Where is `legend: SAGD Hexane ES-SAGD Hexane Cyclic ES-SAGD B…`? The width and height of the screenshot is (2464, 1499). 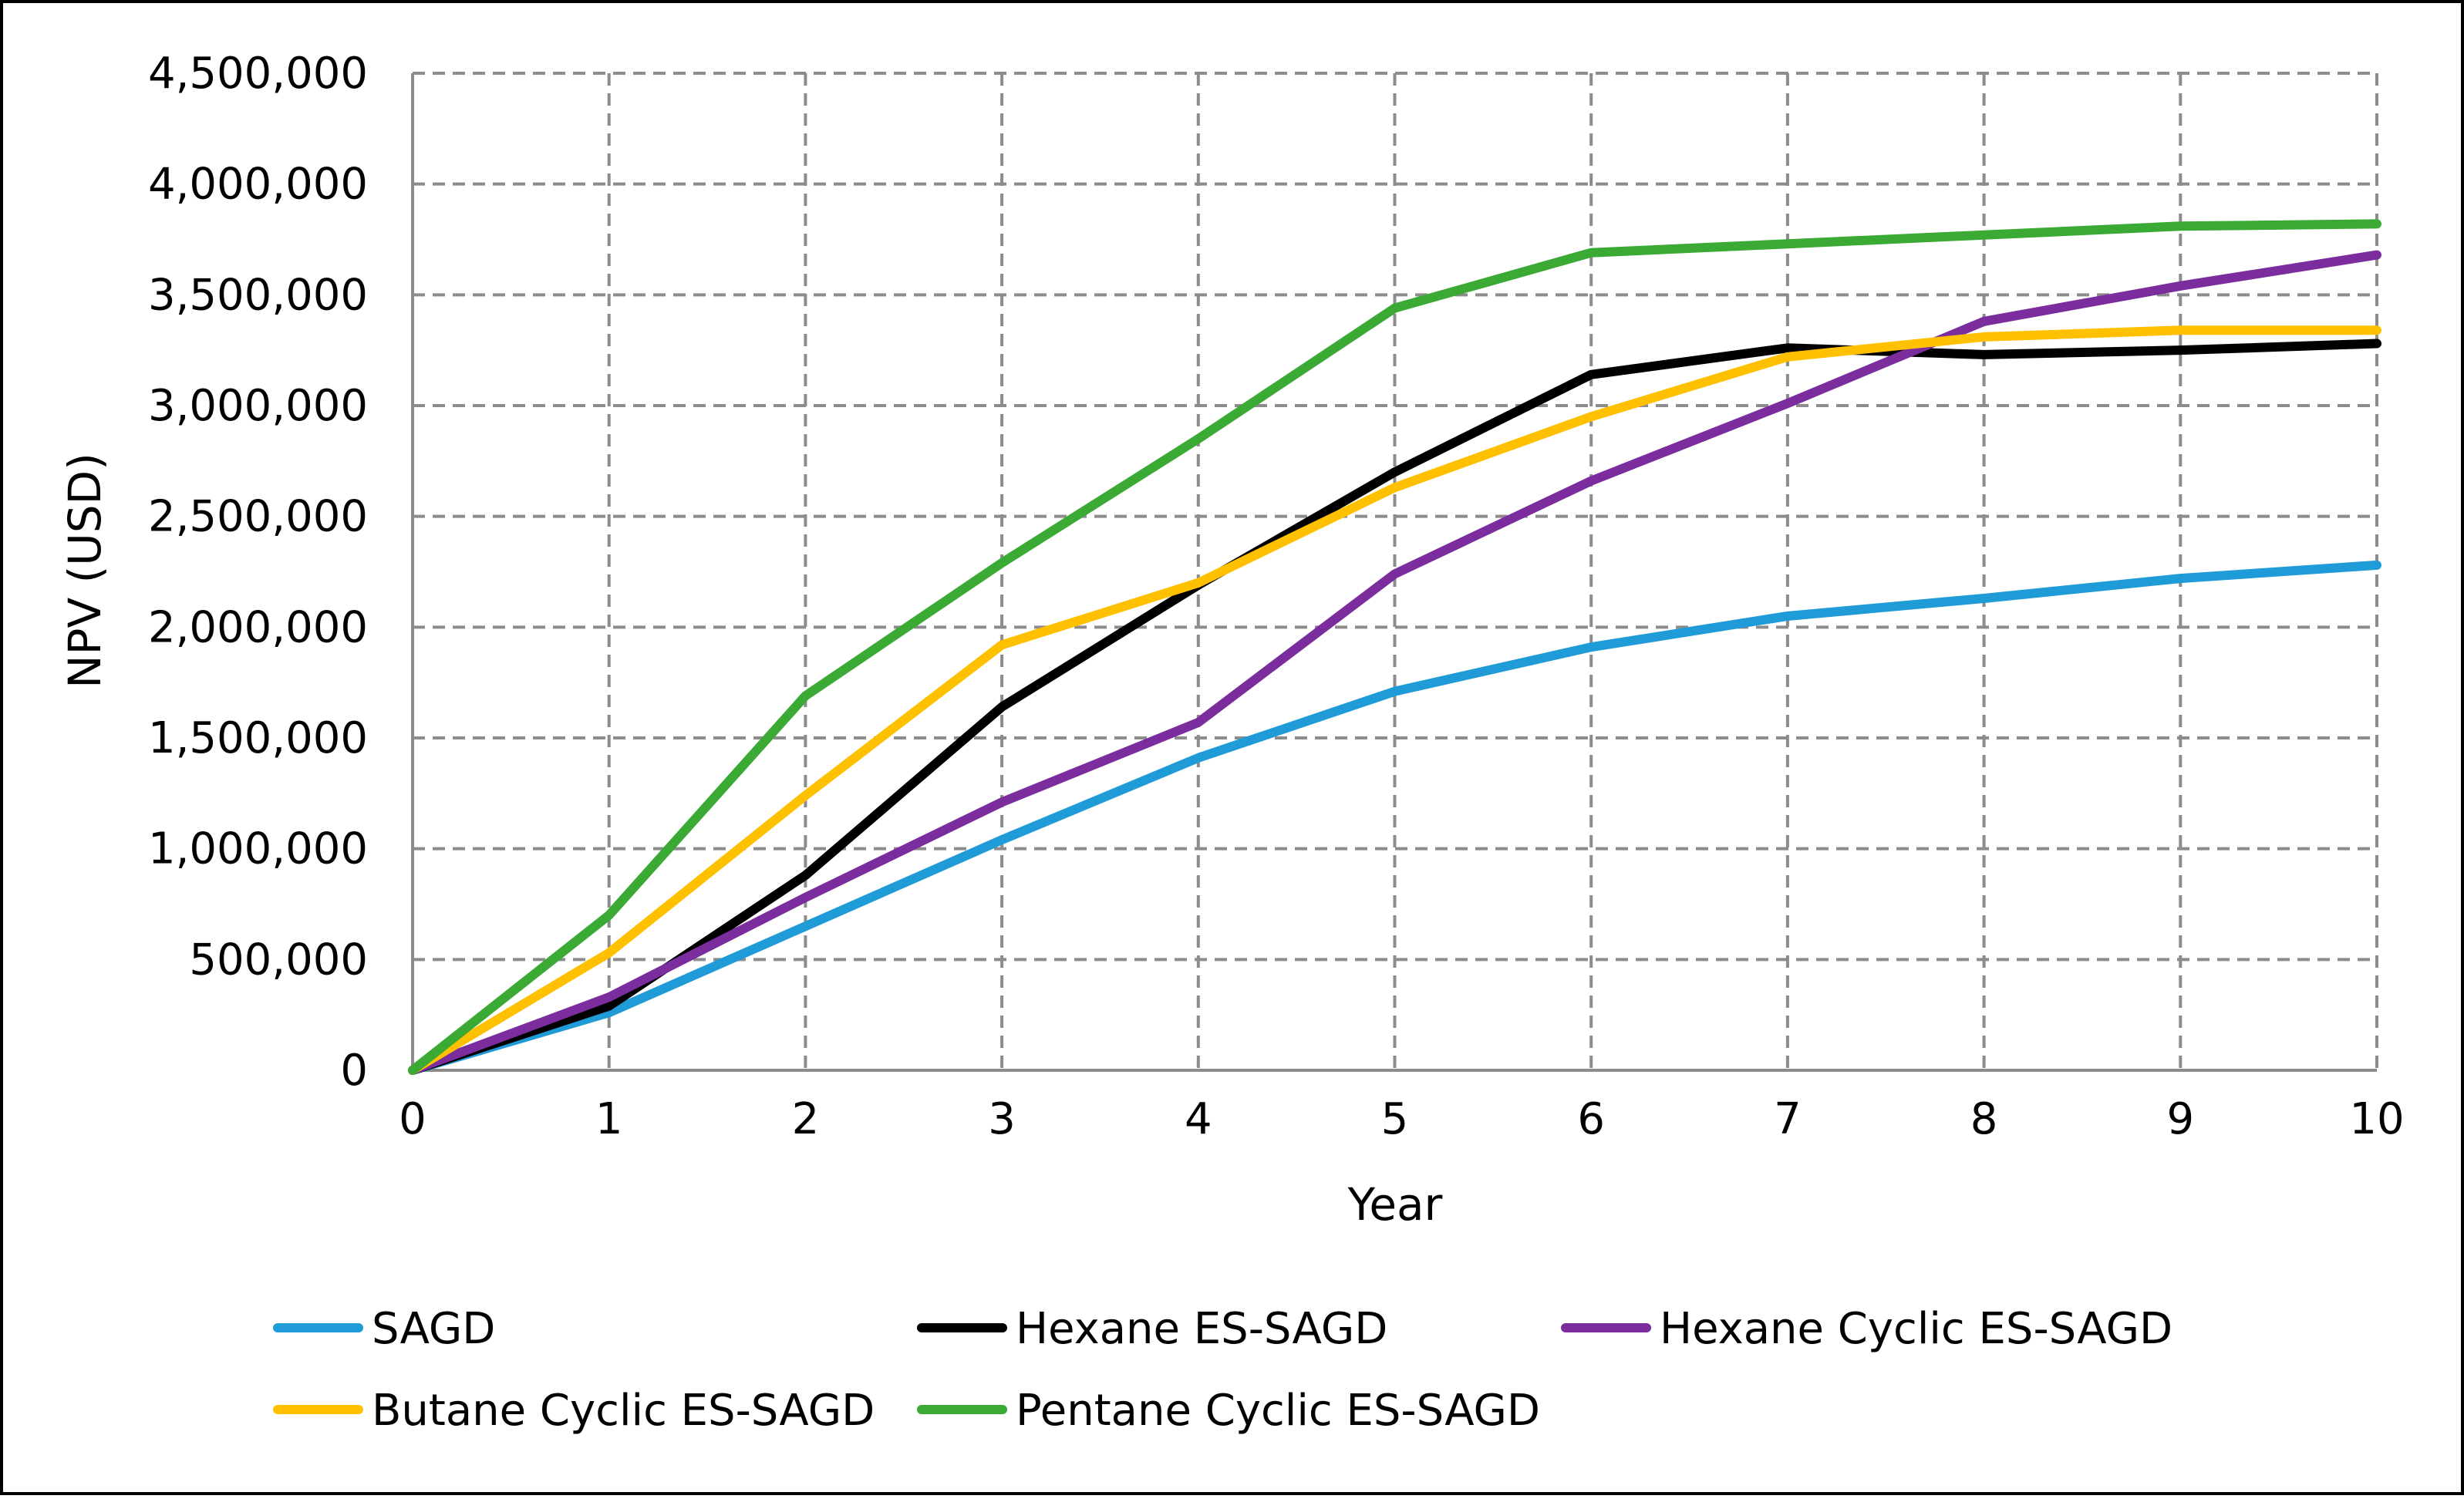 legend: SAGD Hexane ES-SAGD Hexane Cyclic ES-SAGD B… is located at coordinates (1222, 1370).